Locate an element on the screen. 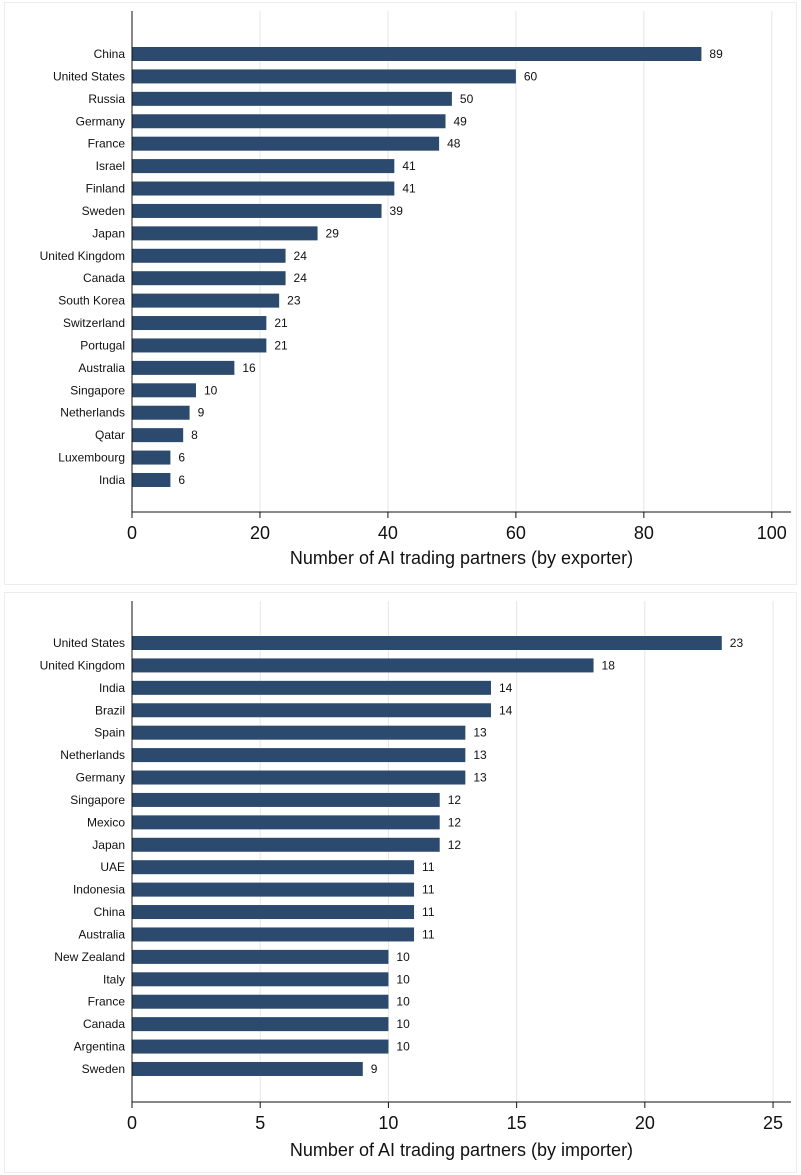 The image size is (801, 1175). category-label: South Korea is located at coordinates (91, 301).